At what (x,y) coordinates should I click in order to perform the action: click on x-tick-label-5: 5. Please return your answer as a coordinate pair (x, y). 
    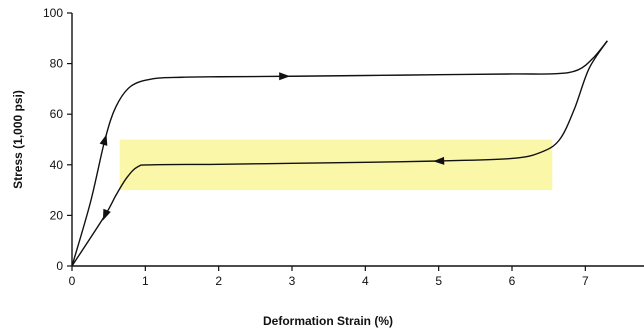
    Looking at the image, I should click on (438, 281).